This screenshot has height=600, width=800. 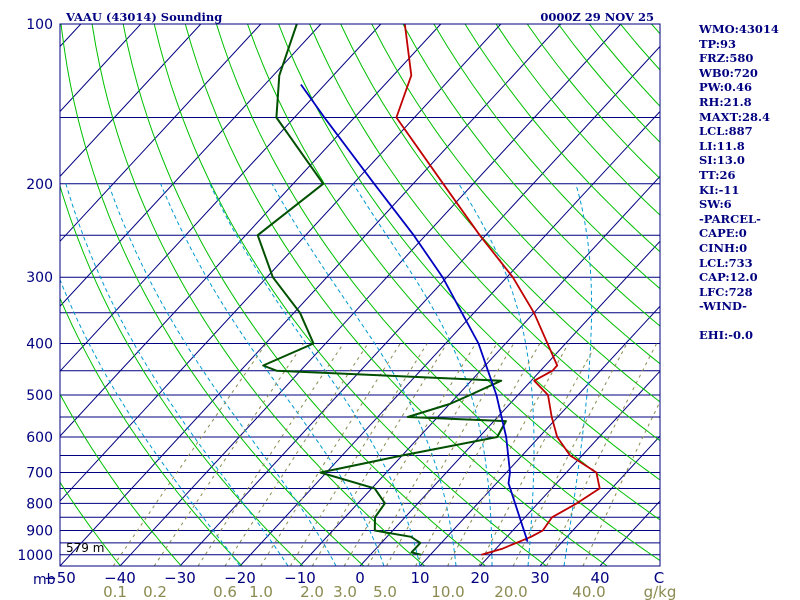 I want to click on temperature-unit-label: C, so click(x=659, y=578).